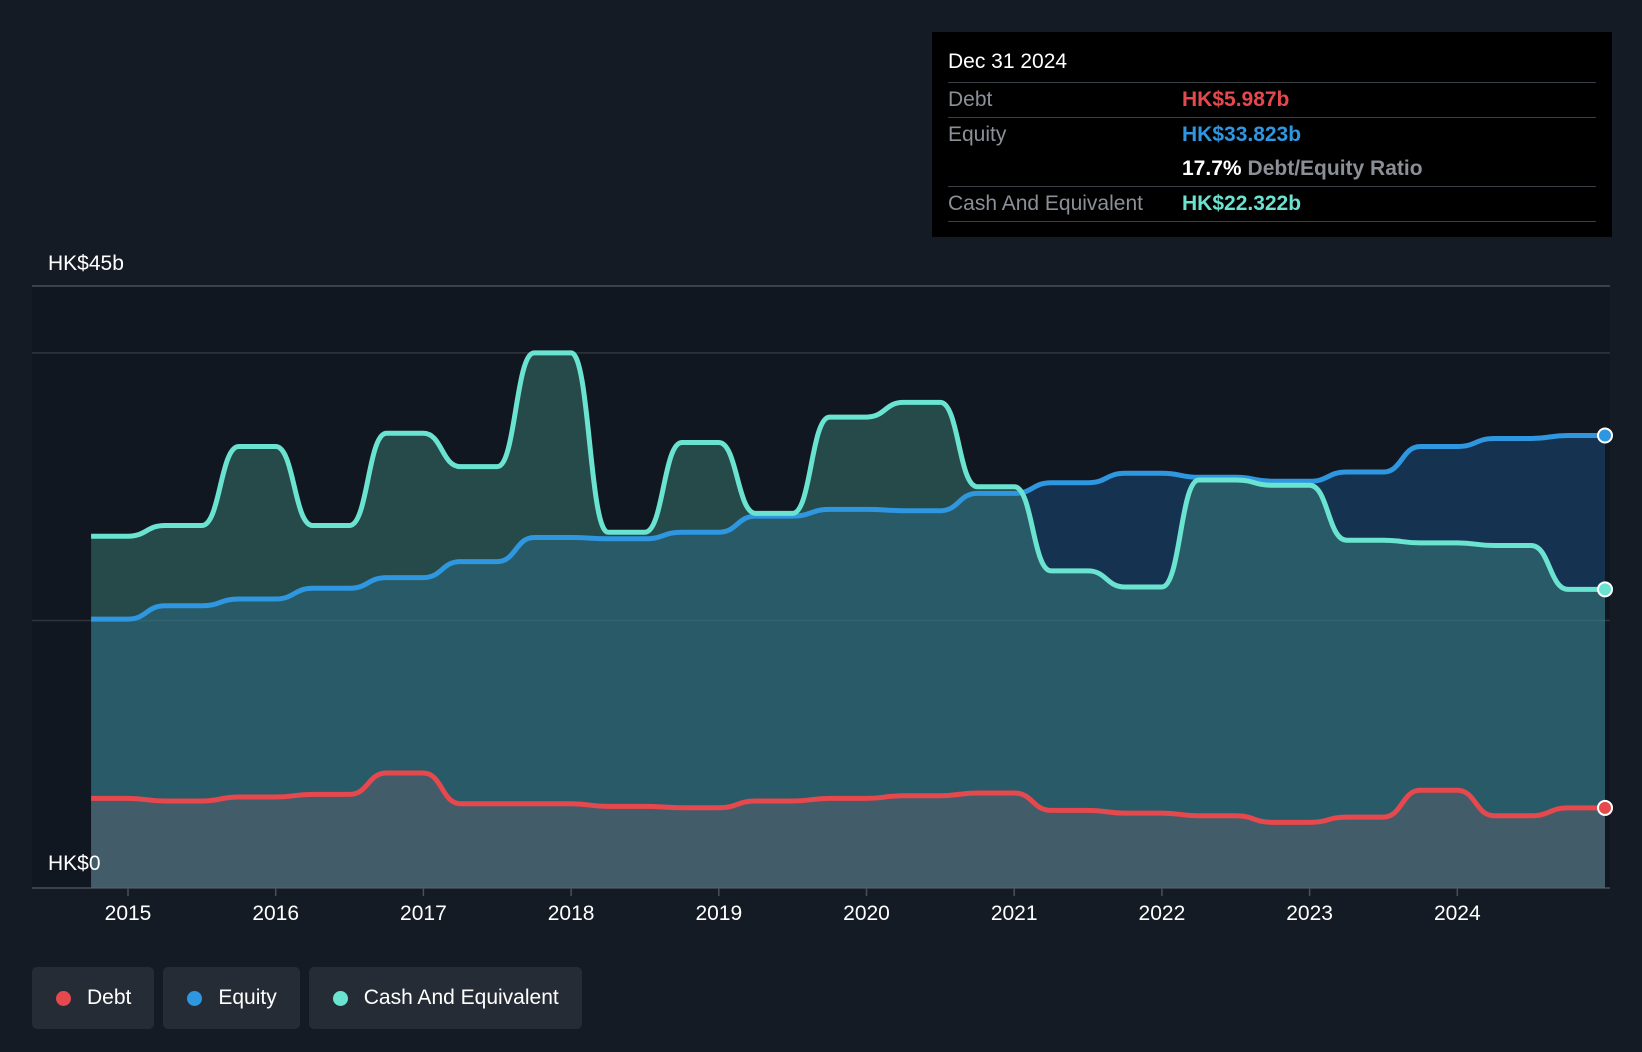 The image size is (1642, 1052). Describe the element at coordinates (1335, 168) in the screenshot. I see `tooltip-ratio-label: Debt/Equity Ratio` at that location.